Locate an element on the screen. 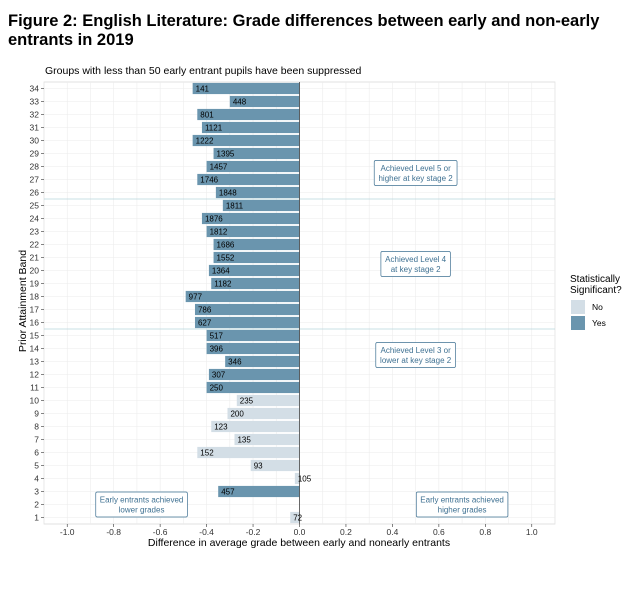 Image resolution: width=641 pixels, height=598 pixels. y-tick-label: 8 is located at coordinates (36, 427).